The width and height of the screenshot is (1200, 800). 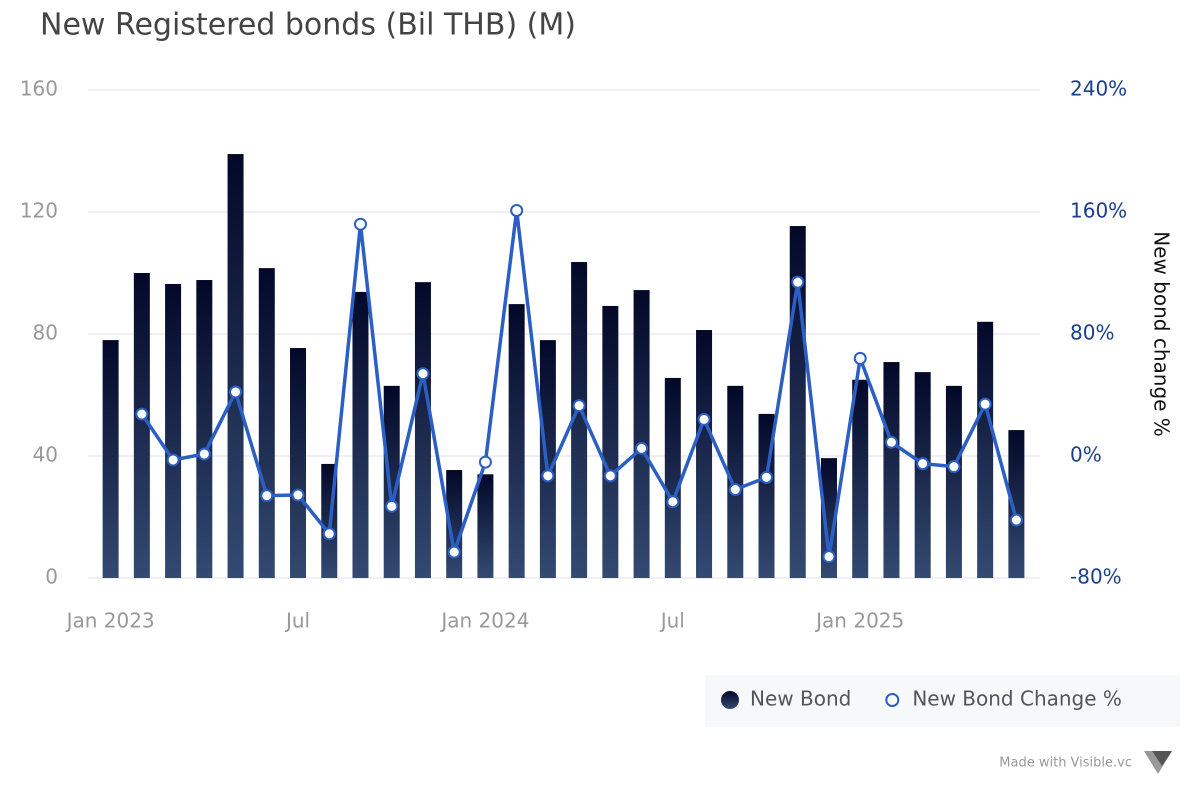 I want to click on footer: Made with Visible.vc, so click(x=1065, y=763).